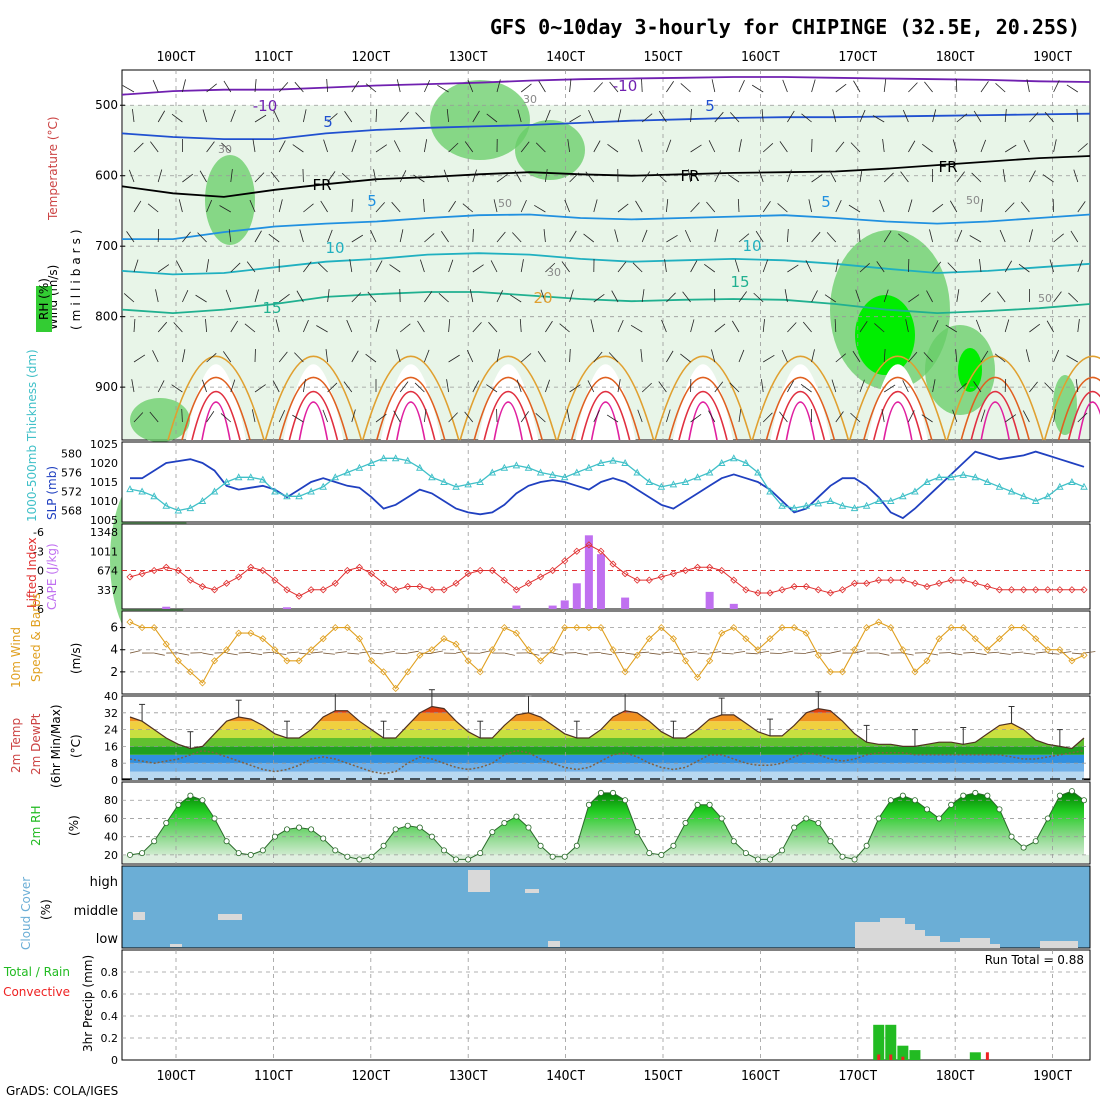 The image size is (1100, 1100). What do you see at coordinates (1065, 405) in the screenshot?
I see `rh-blob` at bounding box center [1065, 405].